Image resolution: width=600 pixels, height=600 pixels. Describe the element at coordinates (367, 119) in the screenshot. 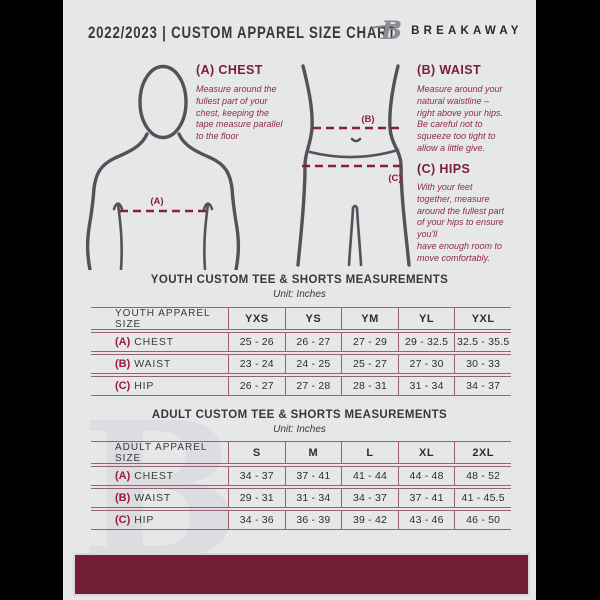

I see `waist-marker-label: (B)` at that location.